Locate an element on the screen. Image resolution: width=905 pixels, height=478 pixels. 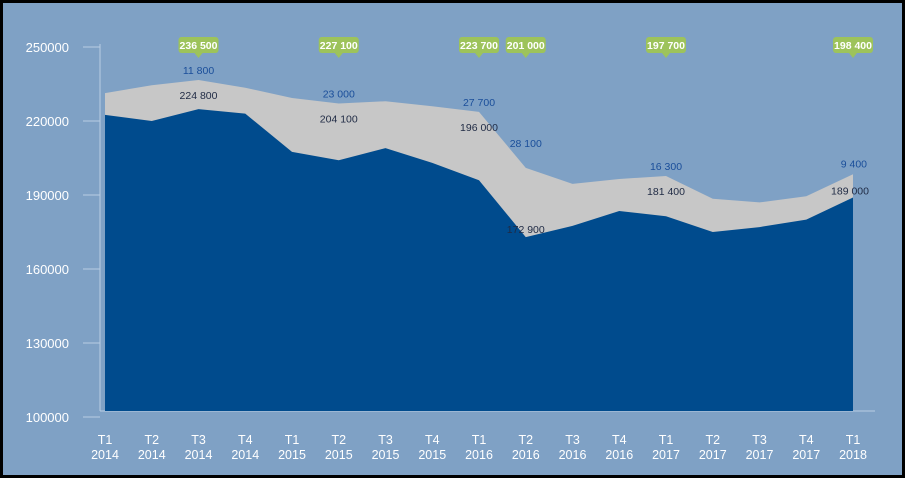
total-badge: 223 700 is located at coordinates (479, 47).